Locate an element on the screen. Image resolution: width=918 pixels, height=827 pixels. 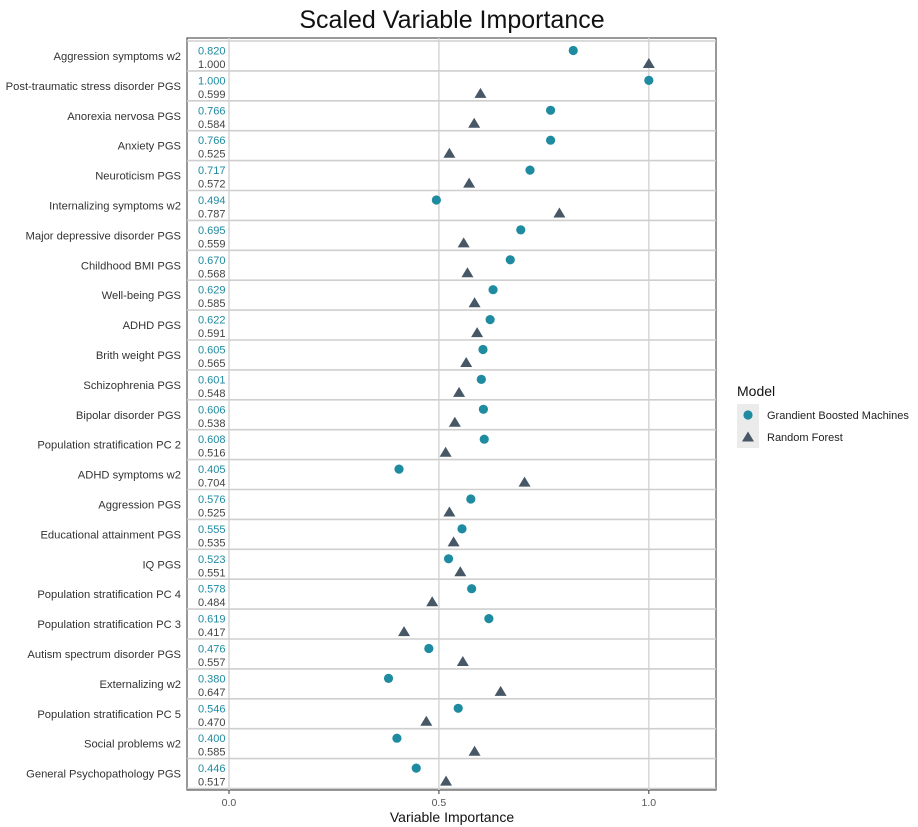
category-label: Bipolar disorder PGS is located at coordinates (128, 416).